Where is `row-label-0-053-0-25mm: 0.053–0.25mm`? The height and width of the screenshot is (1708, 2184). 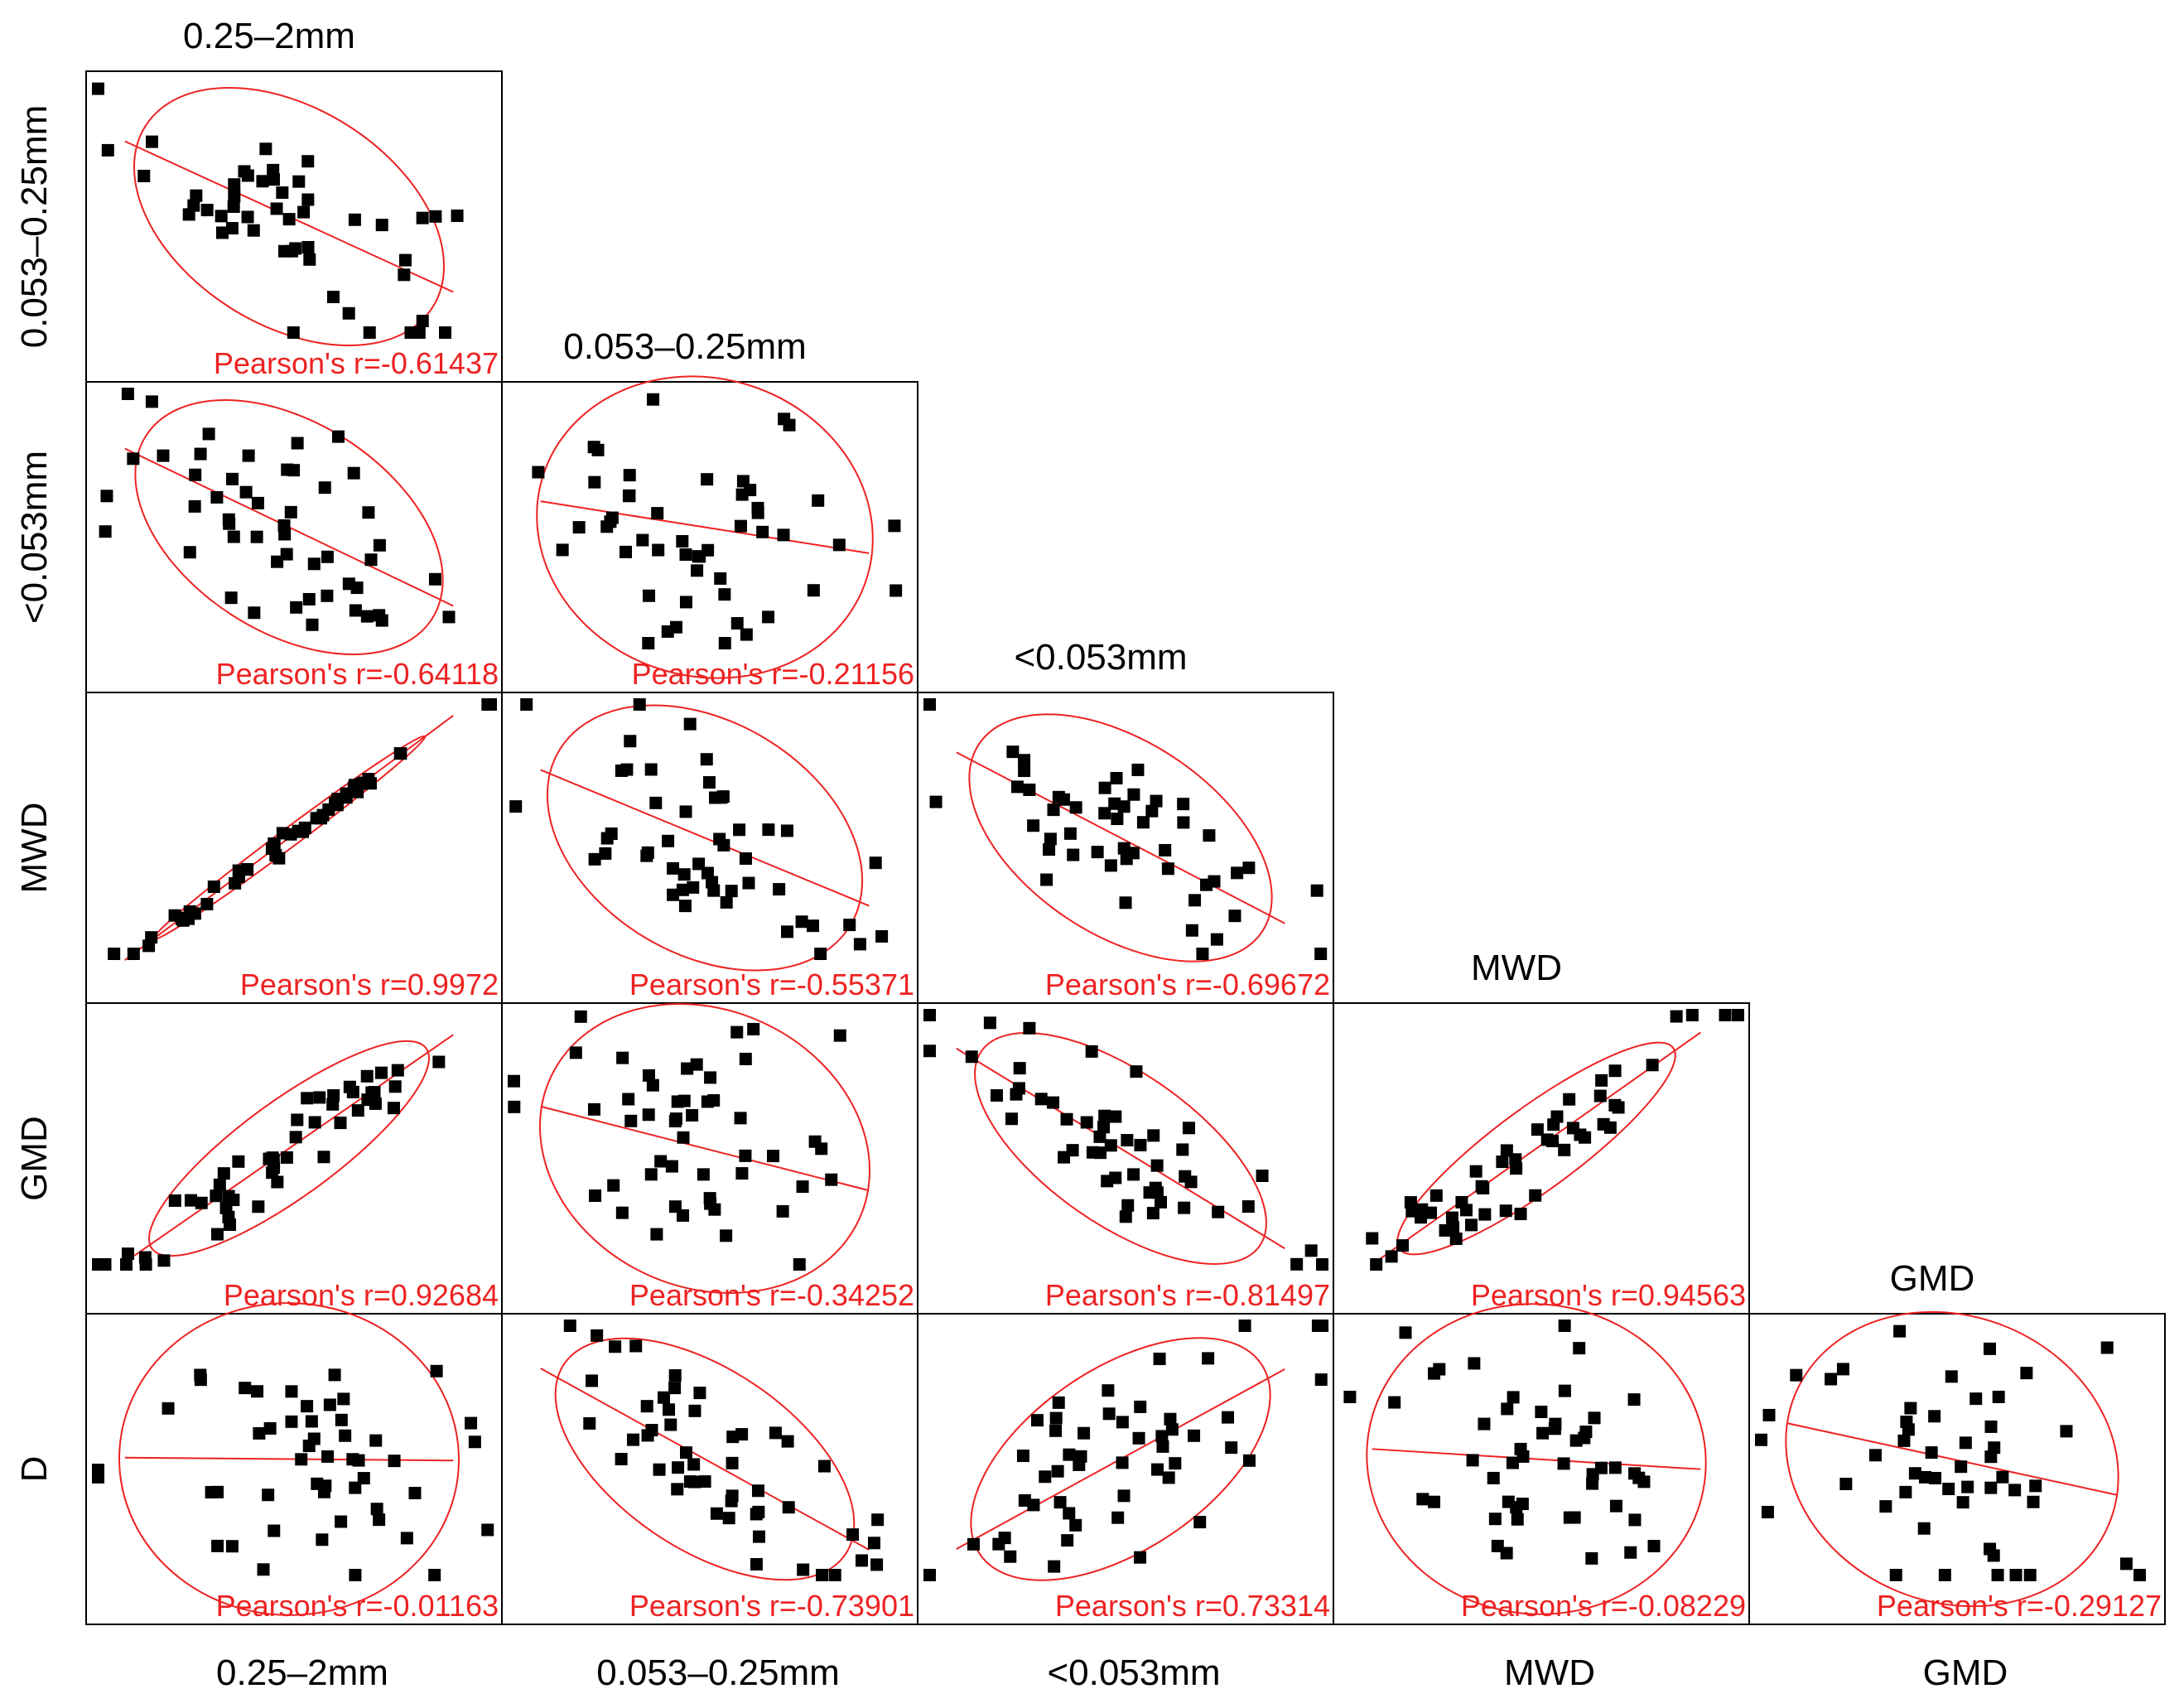
row-label-0-053-0-25mm: 0.053–0.25mm is located at coordinates (34, 227).